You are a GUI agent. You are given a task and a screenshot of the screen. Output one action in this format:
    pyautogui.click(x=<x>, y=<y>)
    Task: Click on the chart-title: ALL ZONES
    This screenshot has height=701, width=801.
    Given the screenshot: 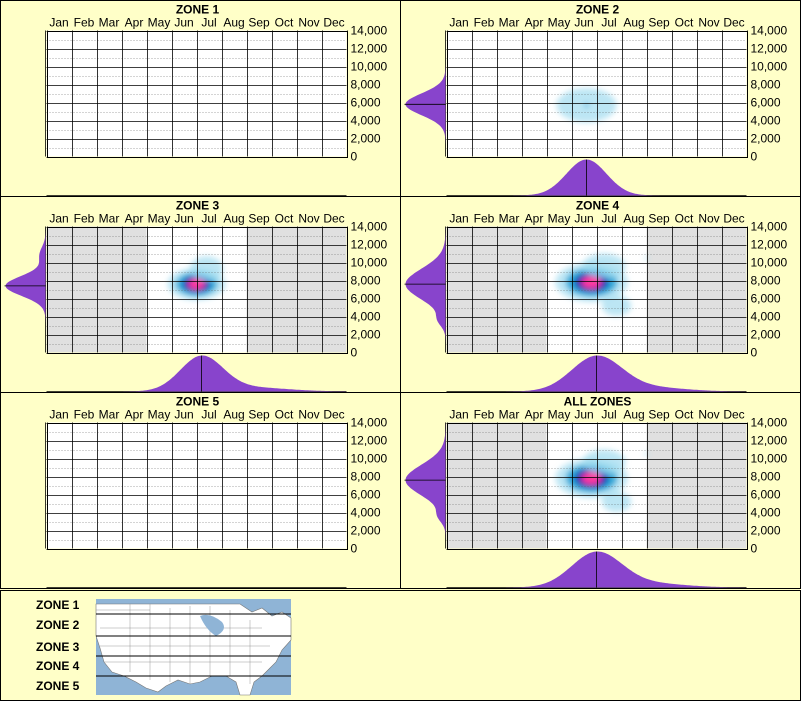 What is the action you would take?
    pyautogui.click(x=598, y=402)
    